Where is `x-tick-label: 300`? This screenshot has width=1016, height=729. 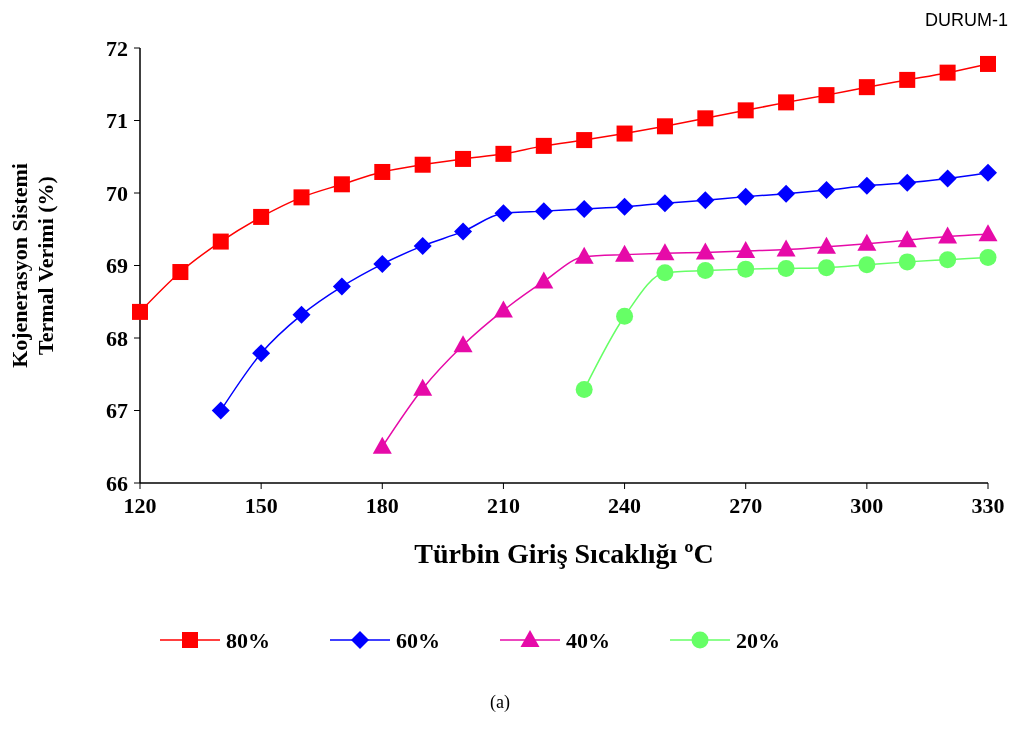 x-tick-label: 300 is located at coordinates (867, 505).